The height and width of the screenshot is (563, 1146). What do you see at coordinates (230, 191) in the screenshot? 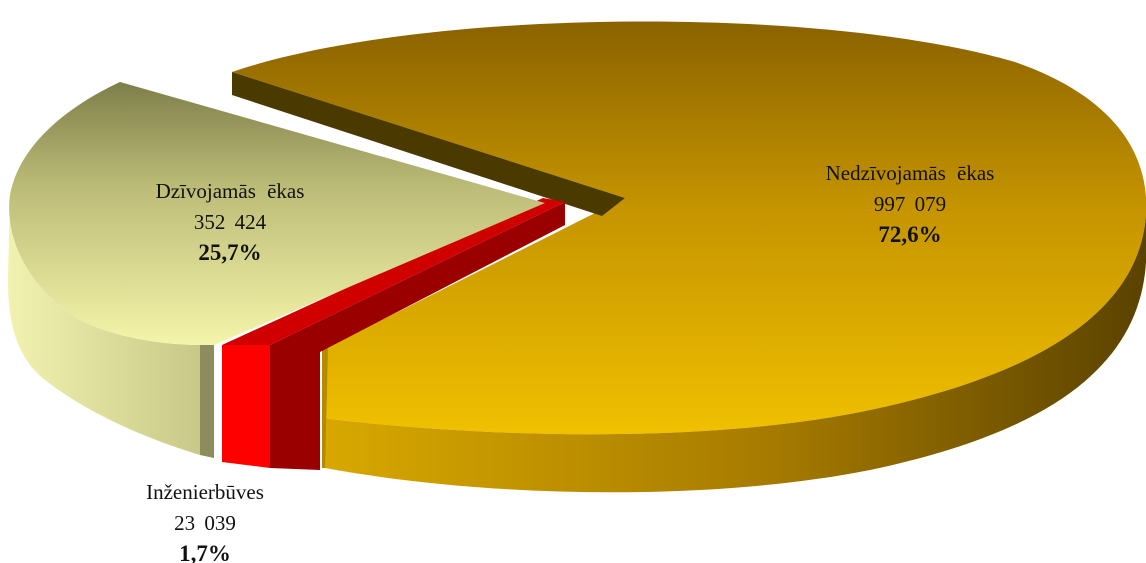
I see `slice-label-name: Dzīvojamās ēkas` at bounding box center [230, 191].